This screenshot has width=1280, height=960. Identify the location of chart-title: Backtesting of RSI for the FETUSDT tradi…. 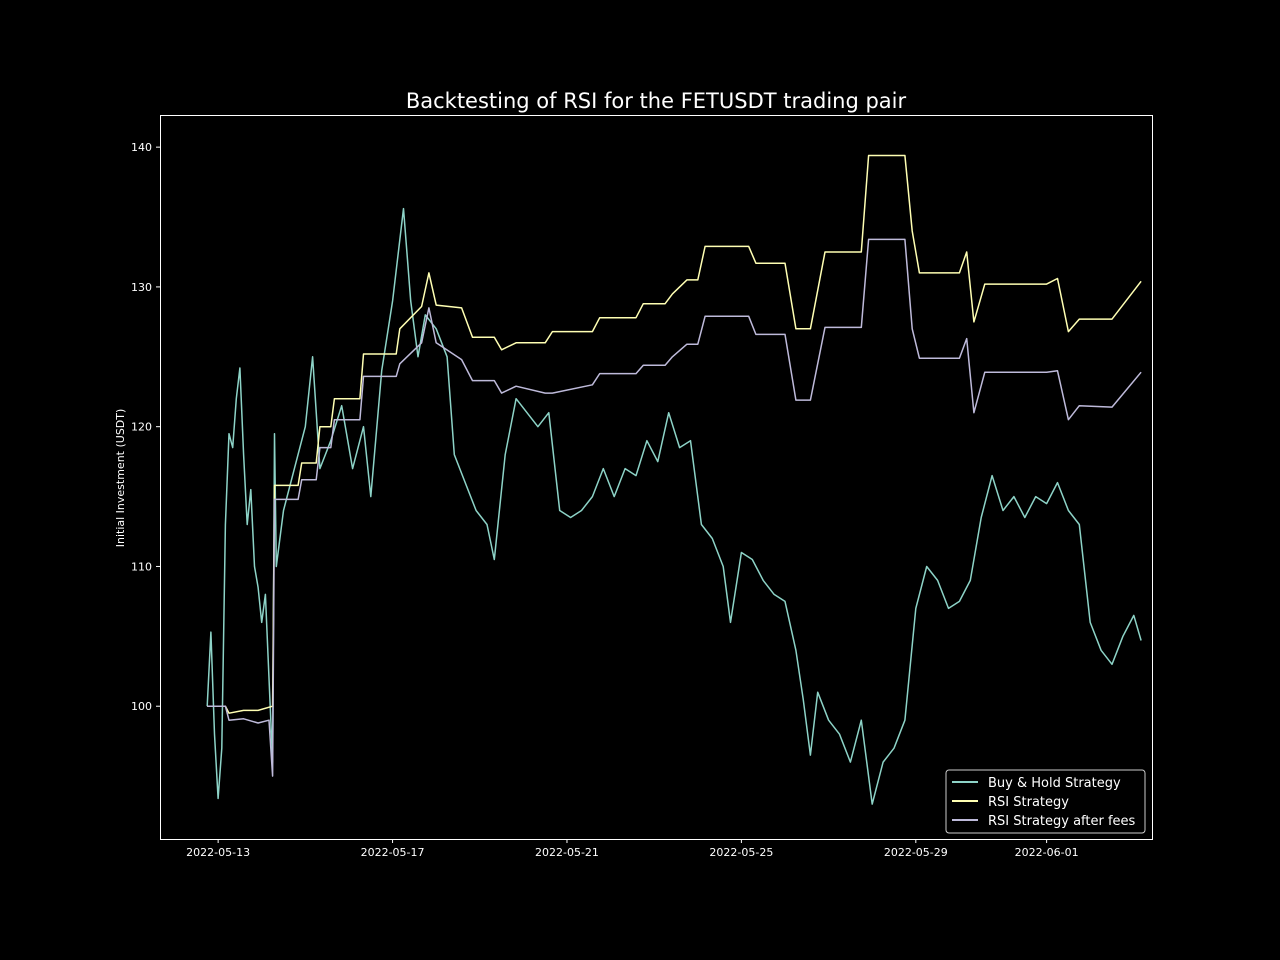
(656, 101).